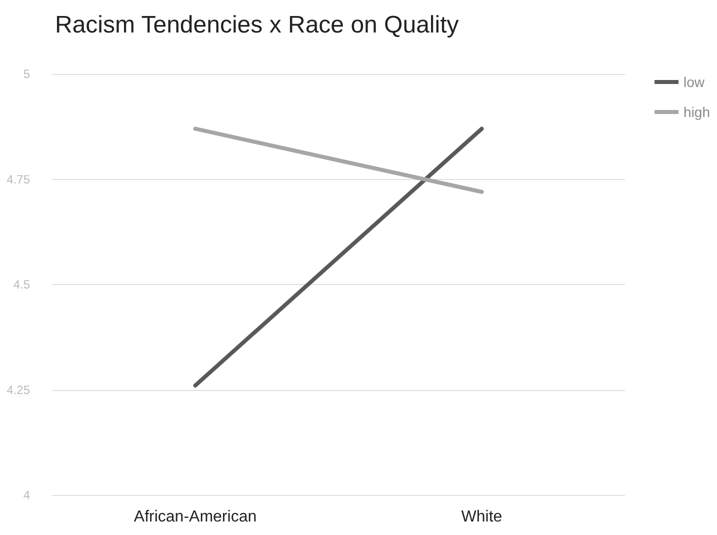  What do you see at coordinates (18, 389) in the screenshot?
I see `y-tick-label: 4.25` at bounding box center [18, 389].